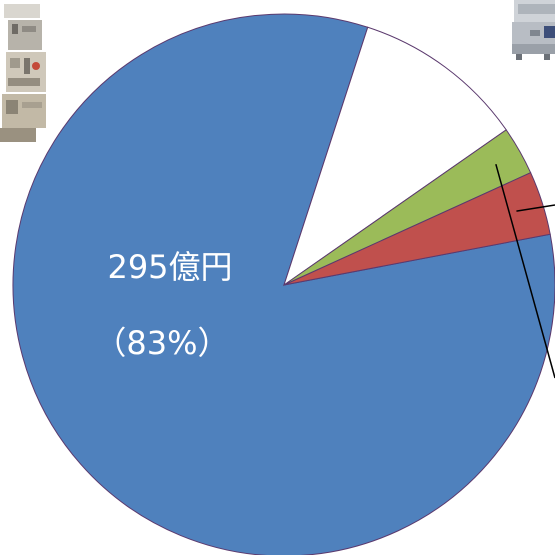 The height and width of the screenshot is (555, 555). I want to click on leader-line-green, so click(525, 271).